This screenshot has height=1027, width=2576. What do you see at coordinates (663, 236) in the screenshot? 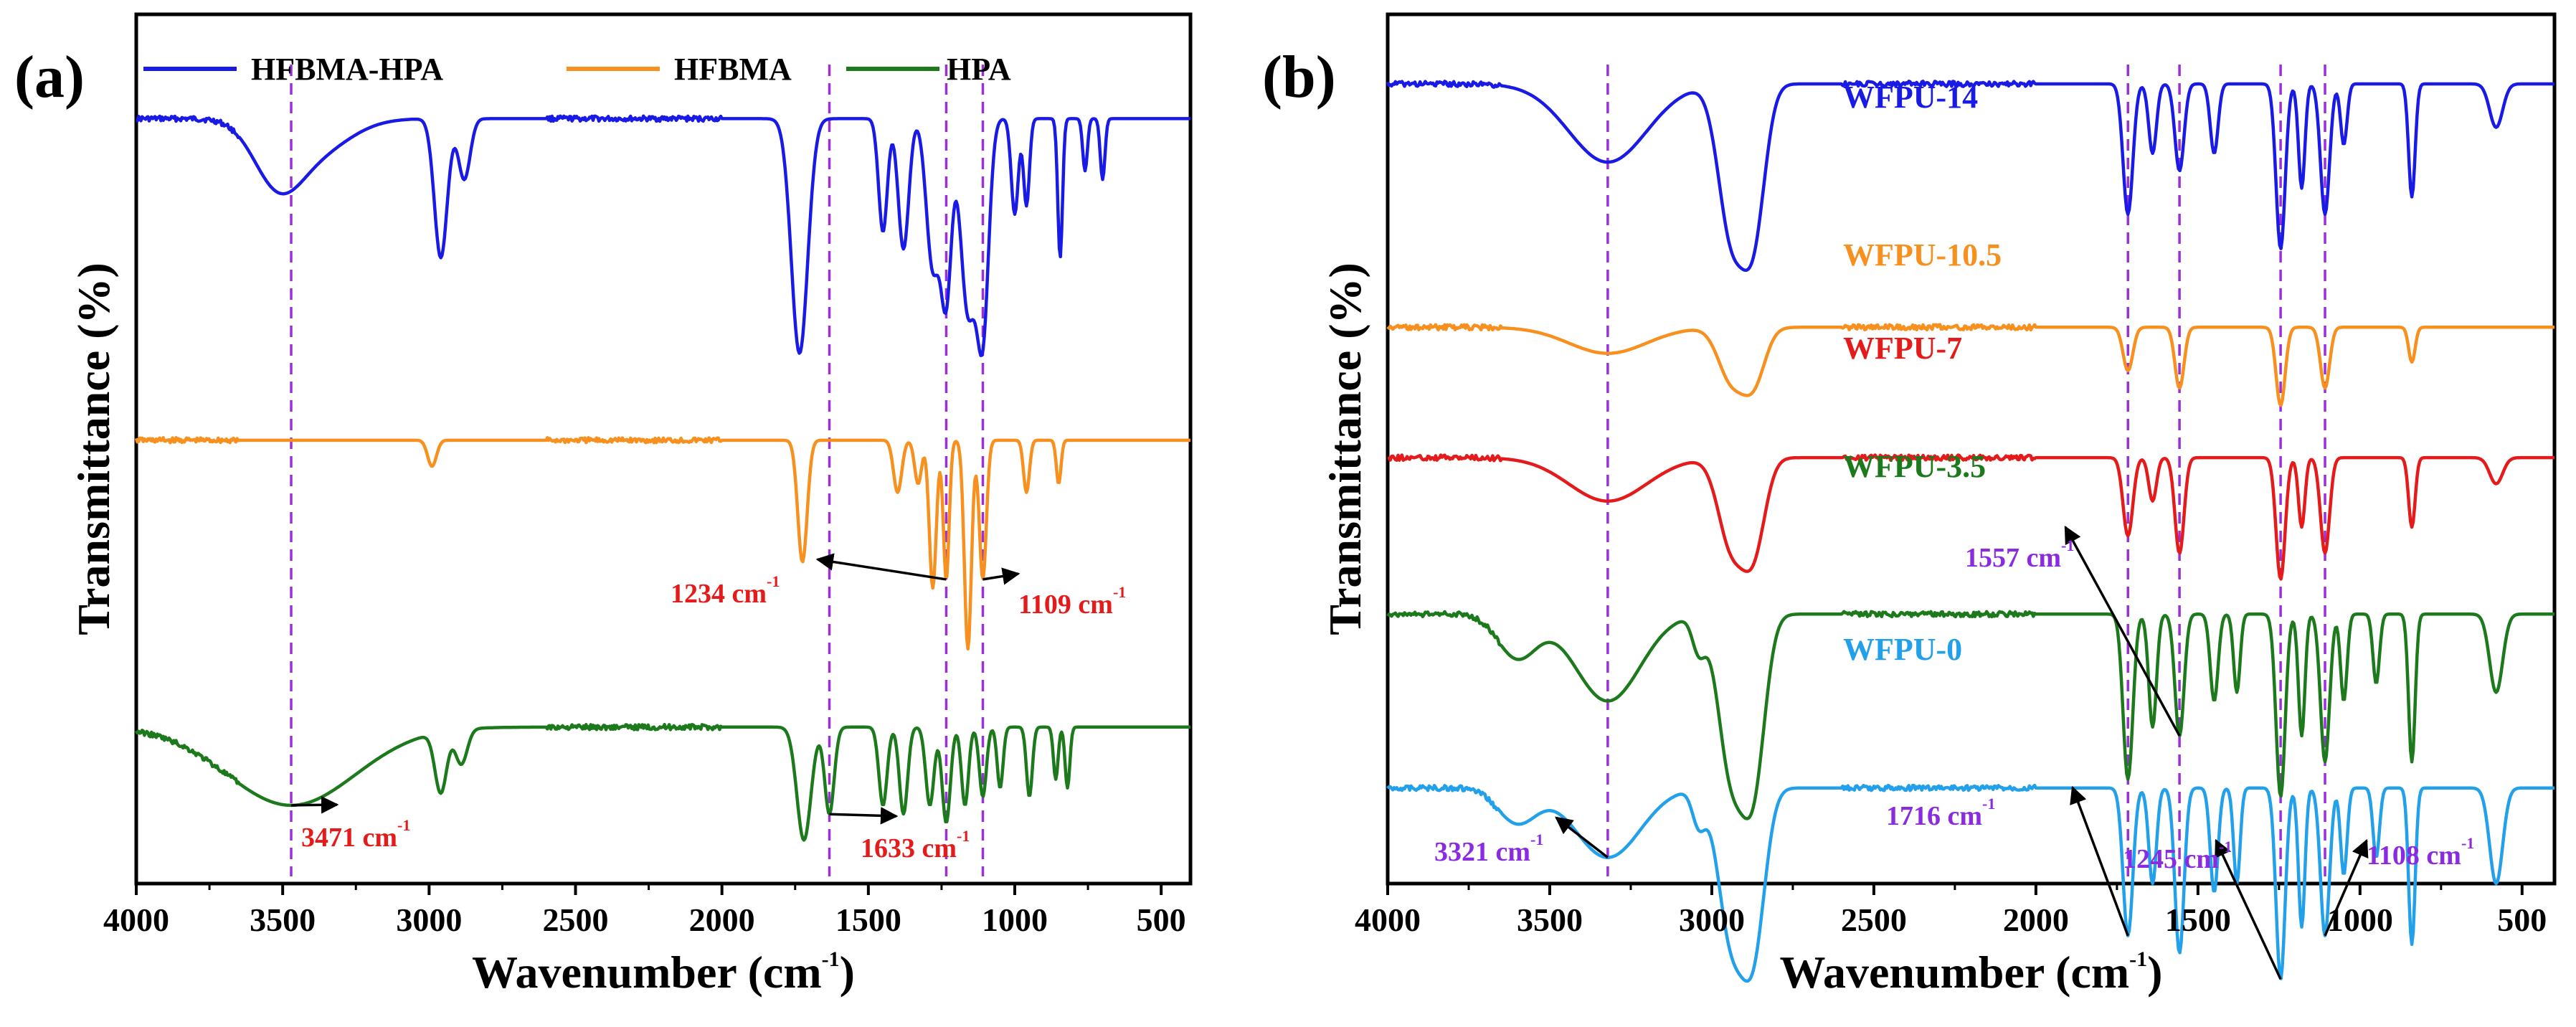
I see `series-line-hfbma-hpa` at bounding box center [663, 236].